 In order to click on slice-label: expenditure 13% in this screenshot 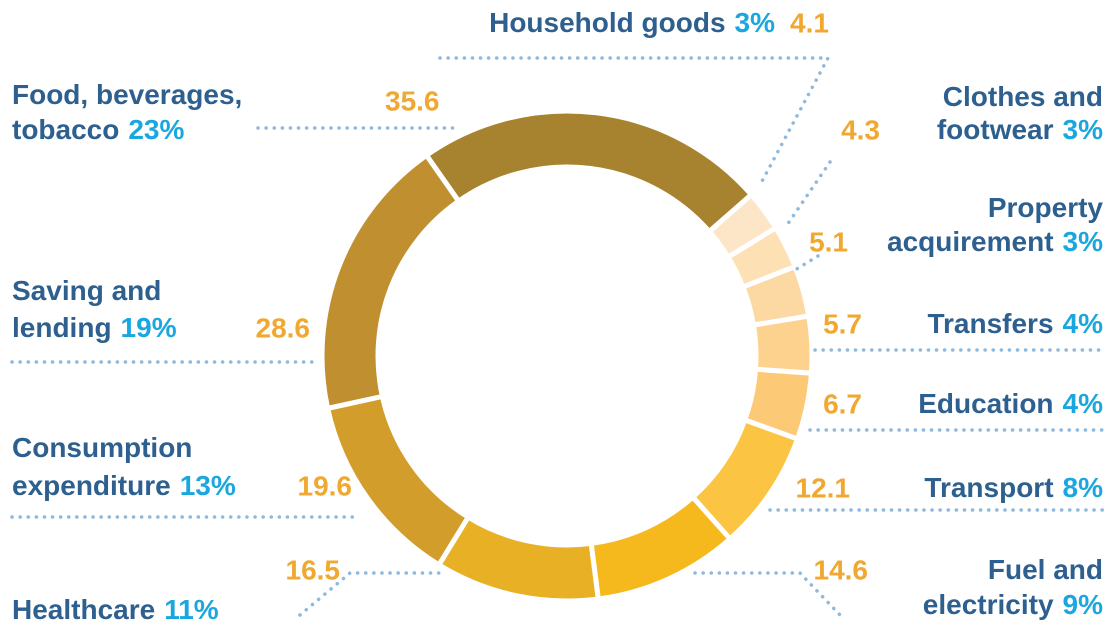, I will do `click(124, 485)`.